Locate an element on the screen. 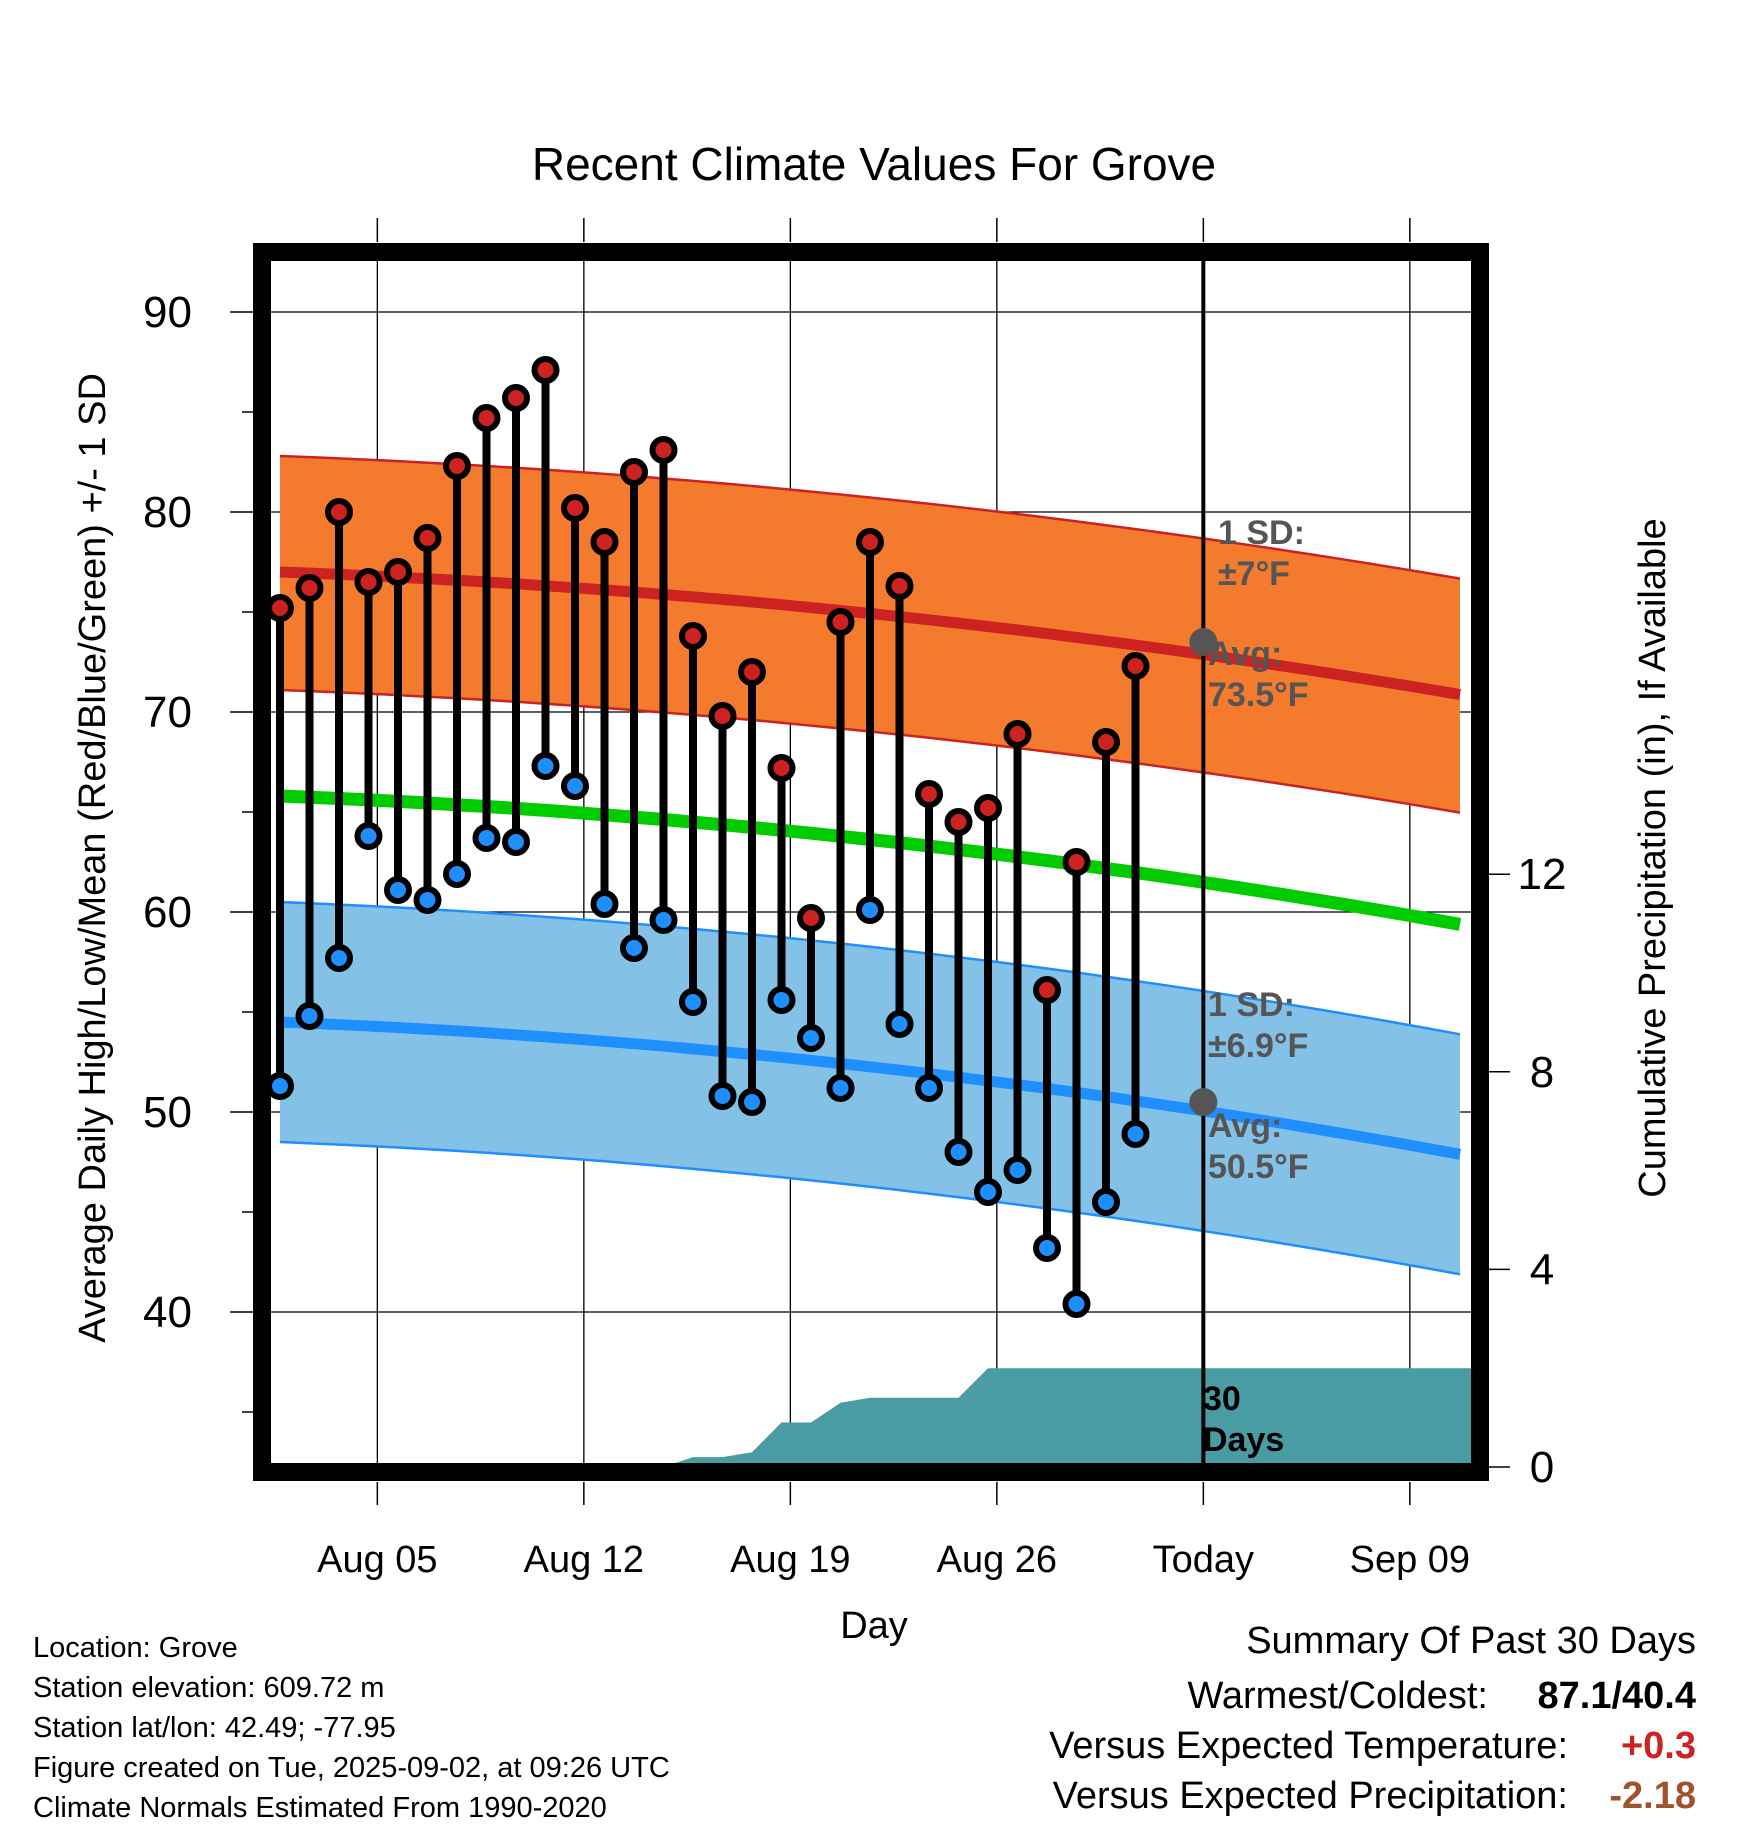  y-tick-label: 60 is located at coordinates (167, 912).